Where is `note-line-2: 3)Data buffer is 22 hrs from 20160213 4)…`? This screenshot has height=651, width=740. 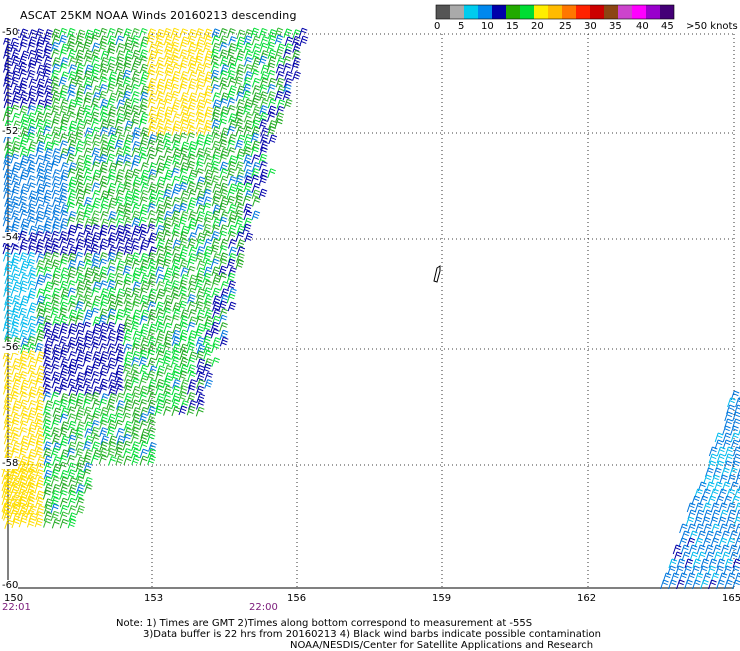 note-line-2: 3)Data buffer is 22 hrs from 20160213 4)… is located at coordinates (372, 634).